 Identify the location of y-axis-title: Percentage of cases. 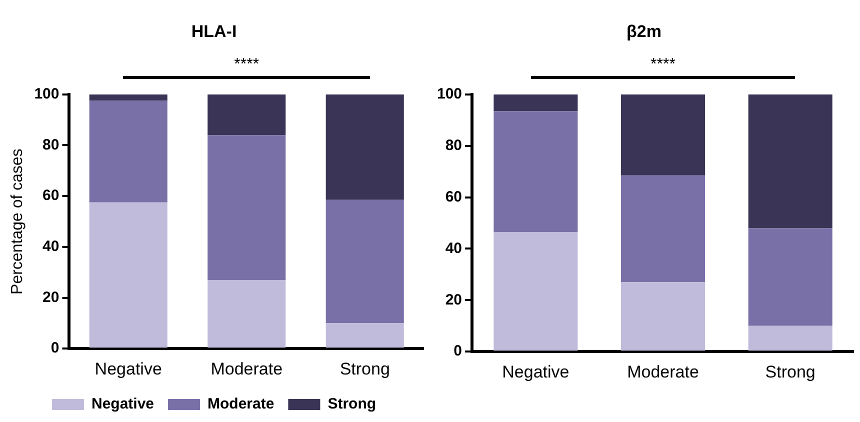
(17, 221).